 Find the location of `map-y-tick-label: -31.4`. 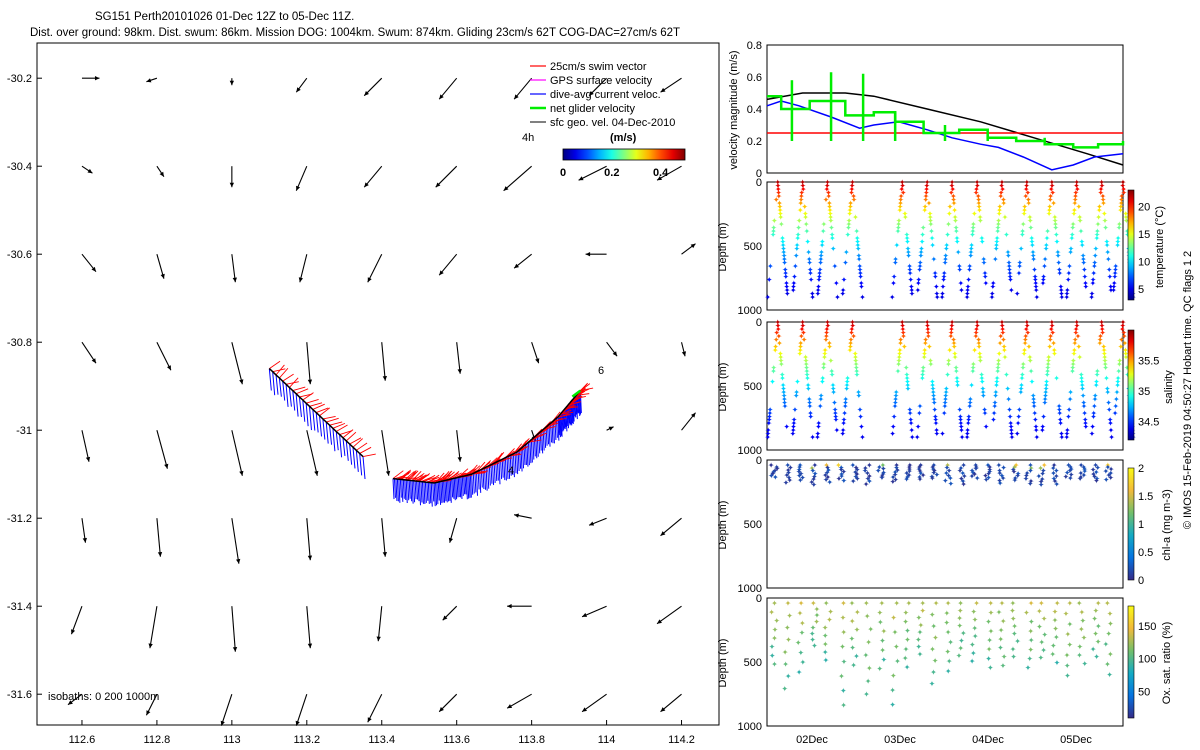

map-y-tick-label: -31.4 is located at coordinates (19, 607).